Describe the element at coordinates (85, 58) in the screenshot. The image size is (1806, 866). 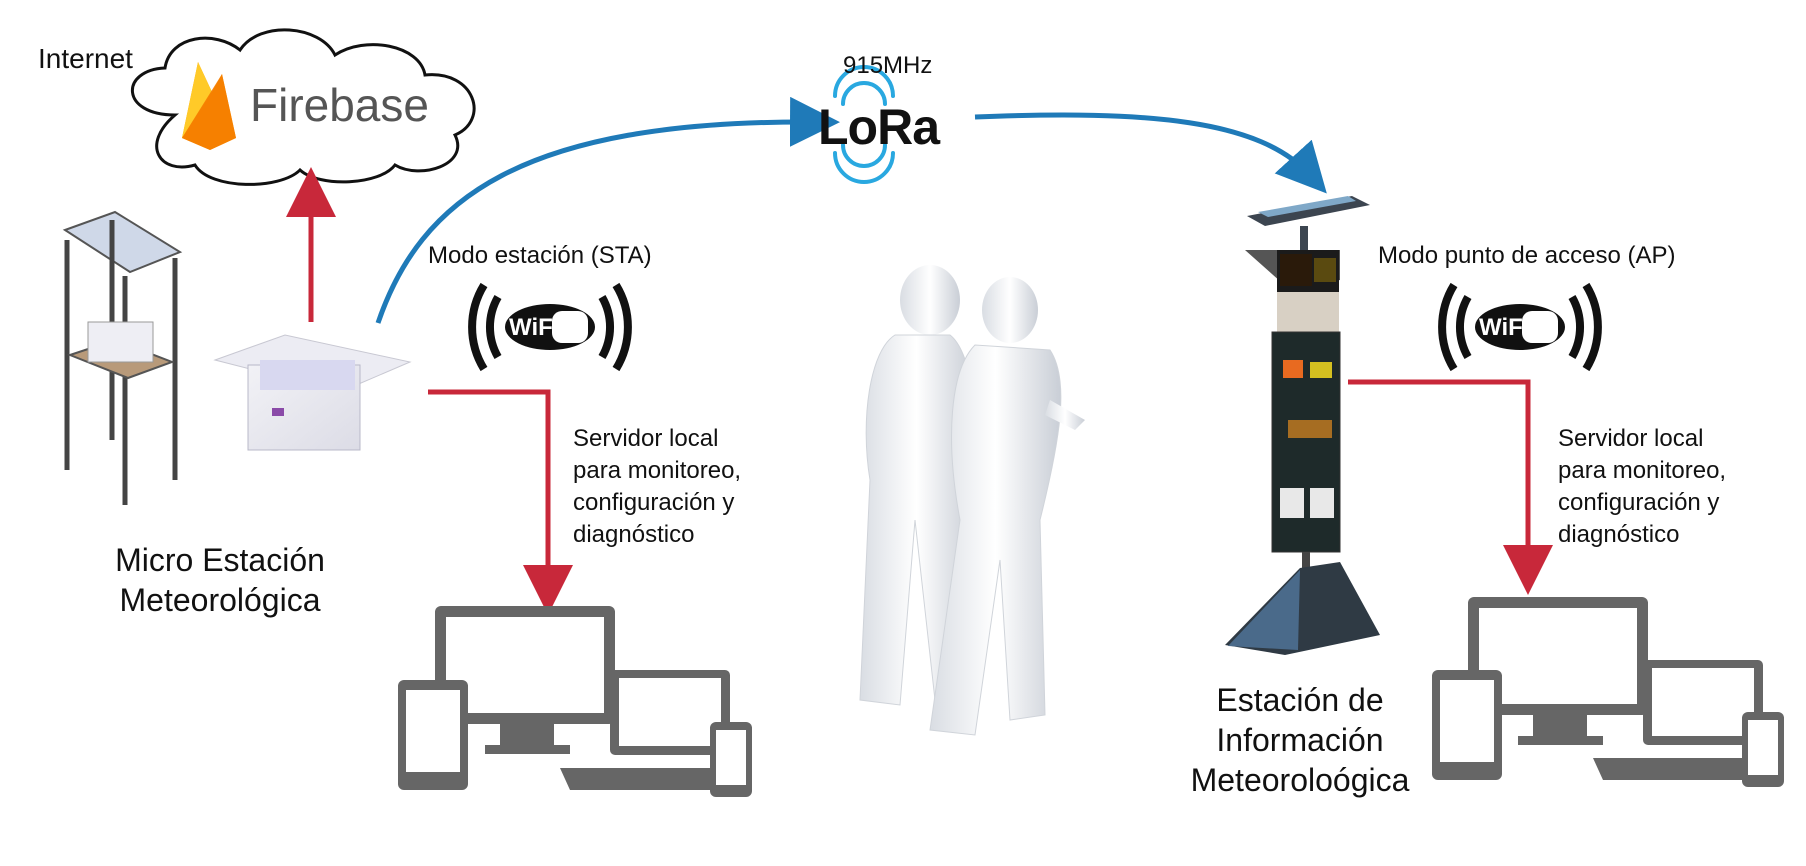
I see `internet-label: Internet` at that location.